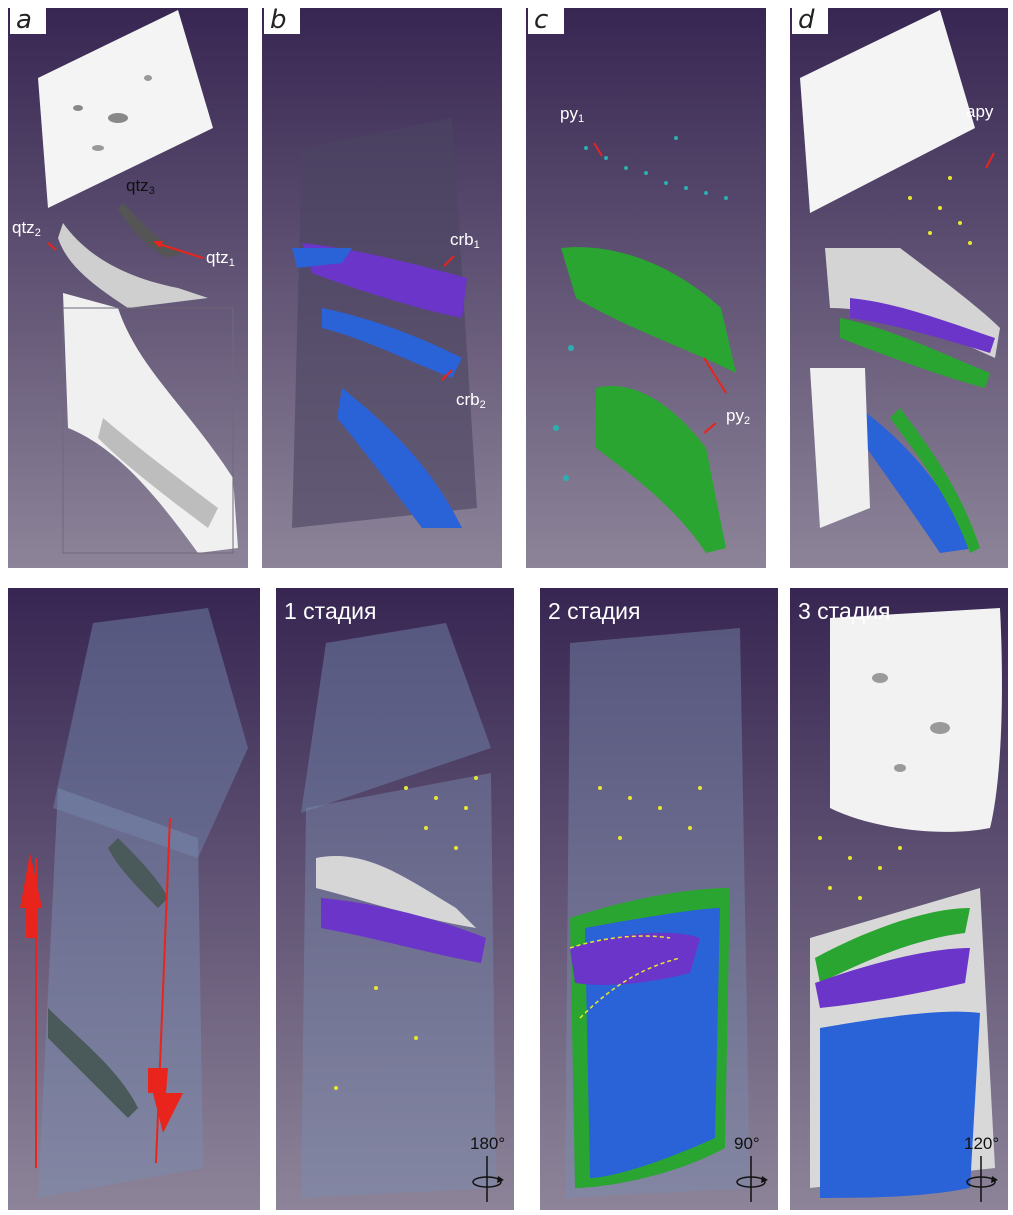  I want to click on stage-label: 3 стадия, so click(844, 611).